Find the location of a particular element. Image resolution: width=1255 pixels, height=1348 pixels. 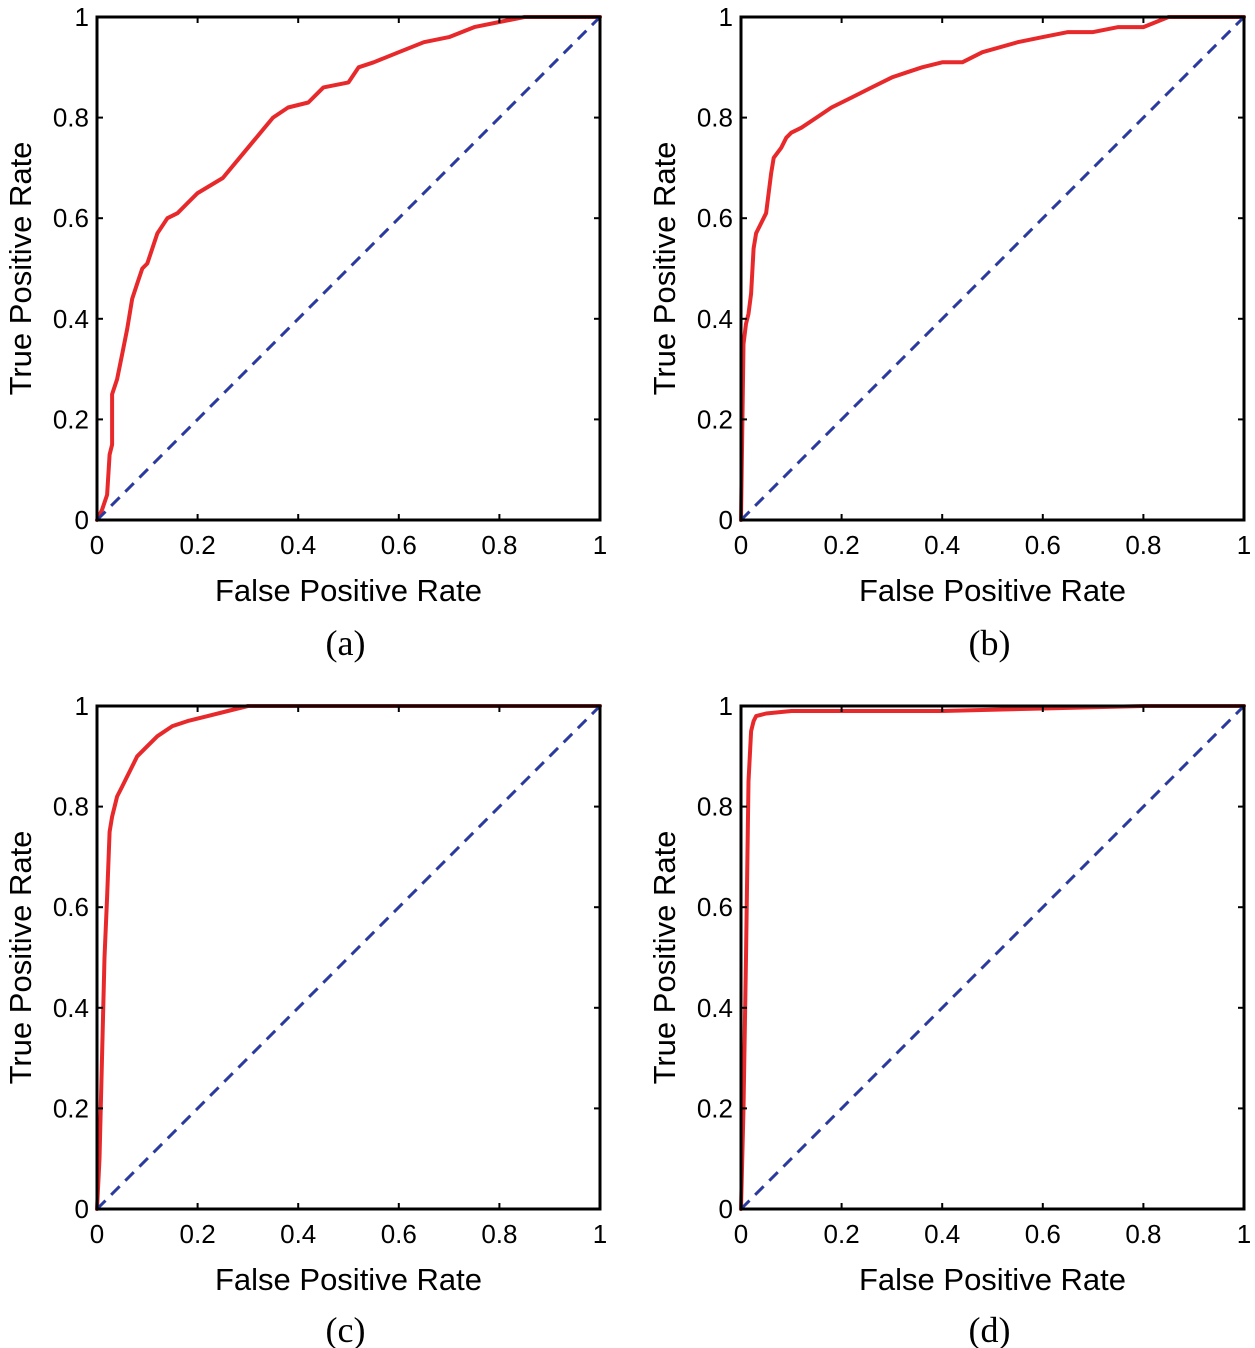

y-tick-label-d: 0.8 is located at coordinates (715, 807).